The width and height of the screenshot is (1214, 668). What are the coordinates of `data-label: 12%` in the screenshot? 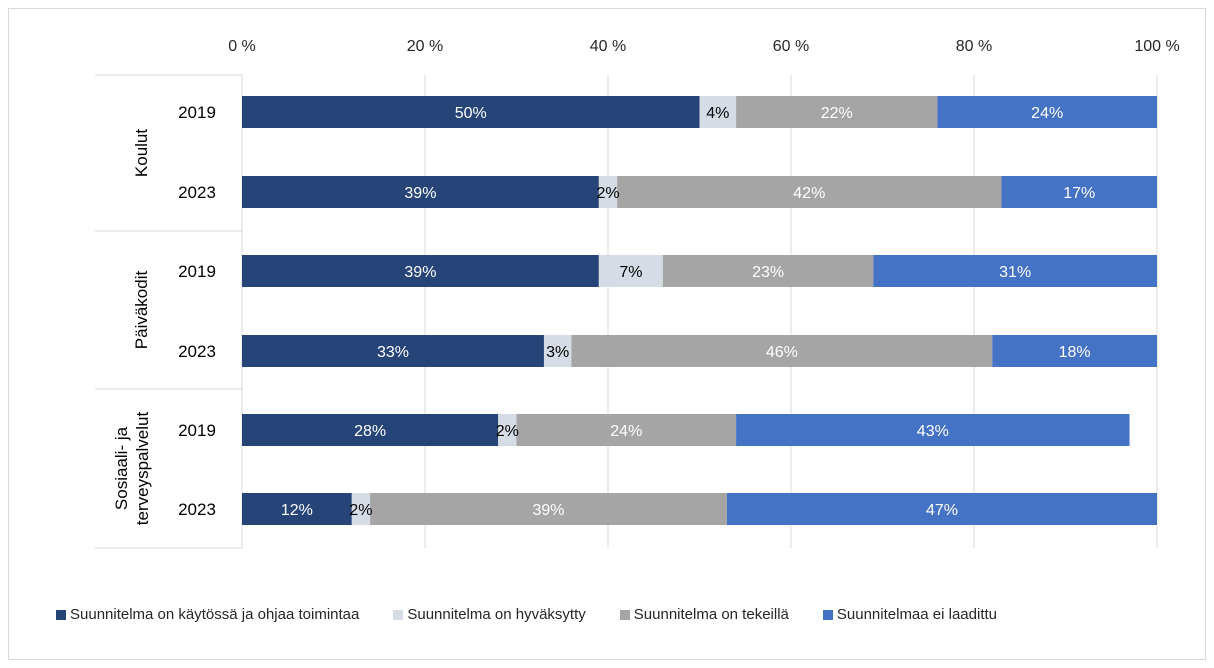 It's located at (297, 510).